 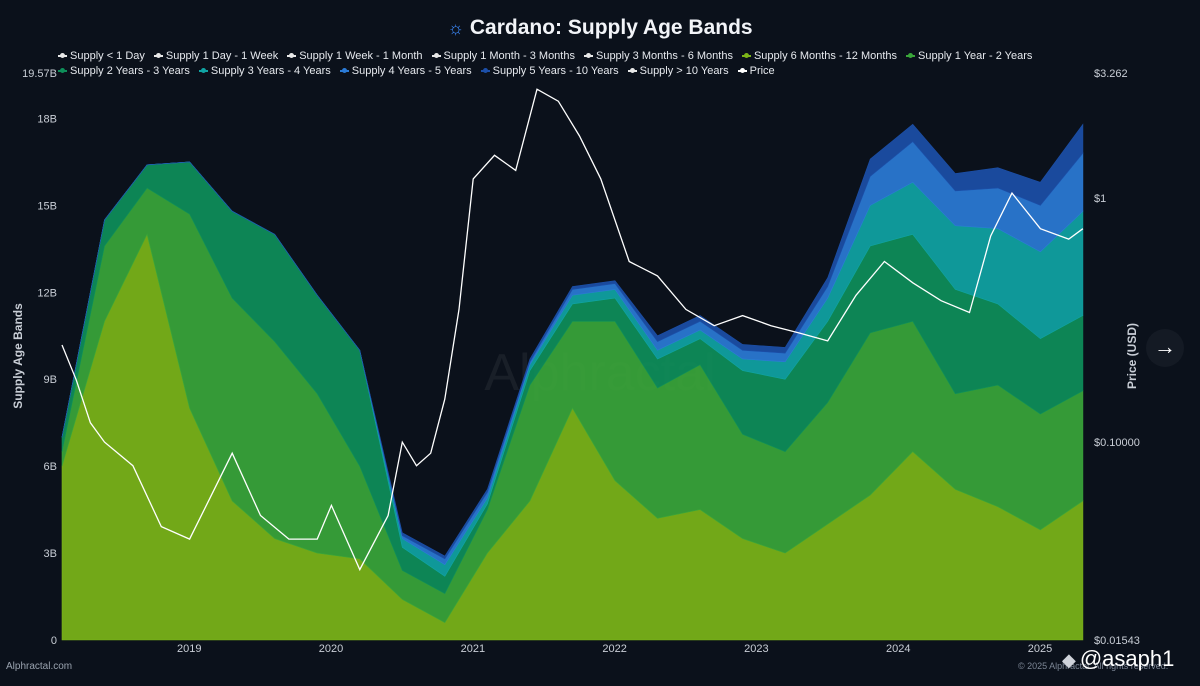 I want to click on legend-label: Supply < 1 Day, so click(x=107, y=56).